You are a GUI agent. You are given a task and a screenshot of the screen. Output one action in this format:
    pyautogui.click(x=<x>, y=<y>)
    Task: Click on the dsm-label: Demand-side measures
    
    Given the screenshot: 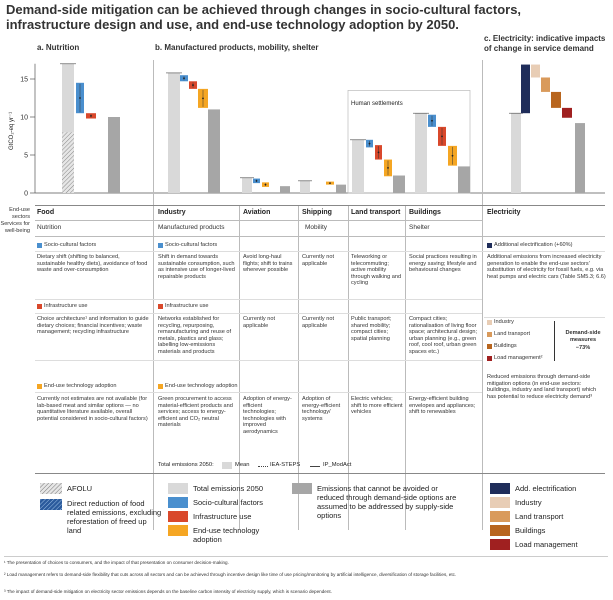 What is the action you would take?
    pyautogui.click(x=583, y=336)
    